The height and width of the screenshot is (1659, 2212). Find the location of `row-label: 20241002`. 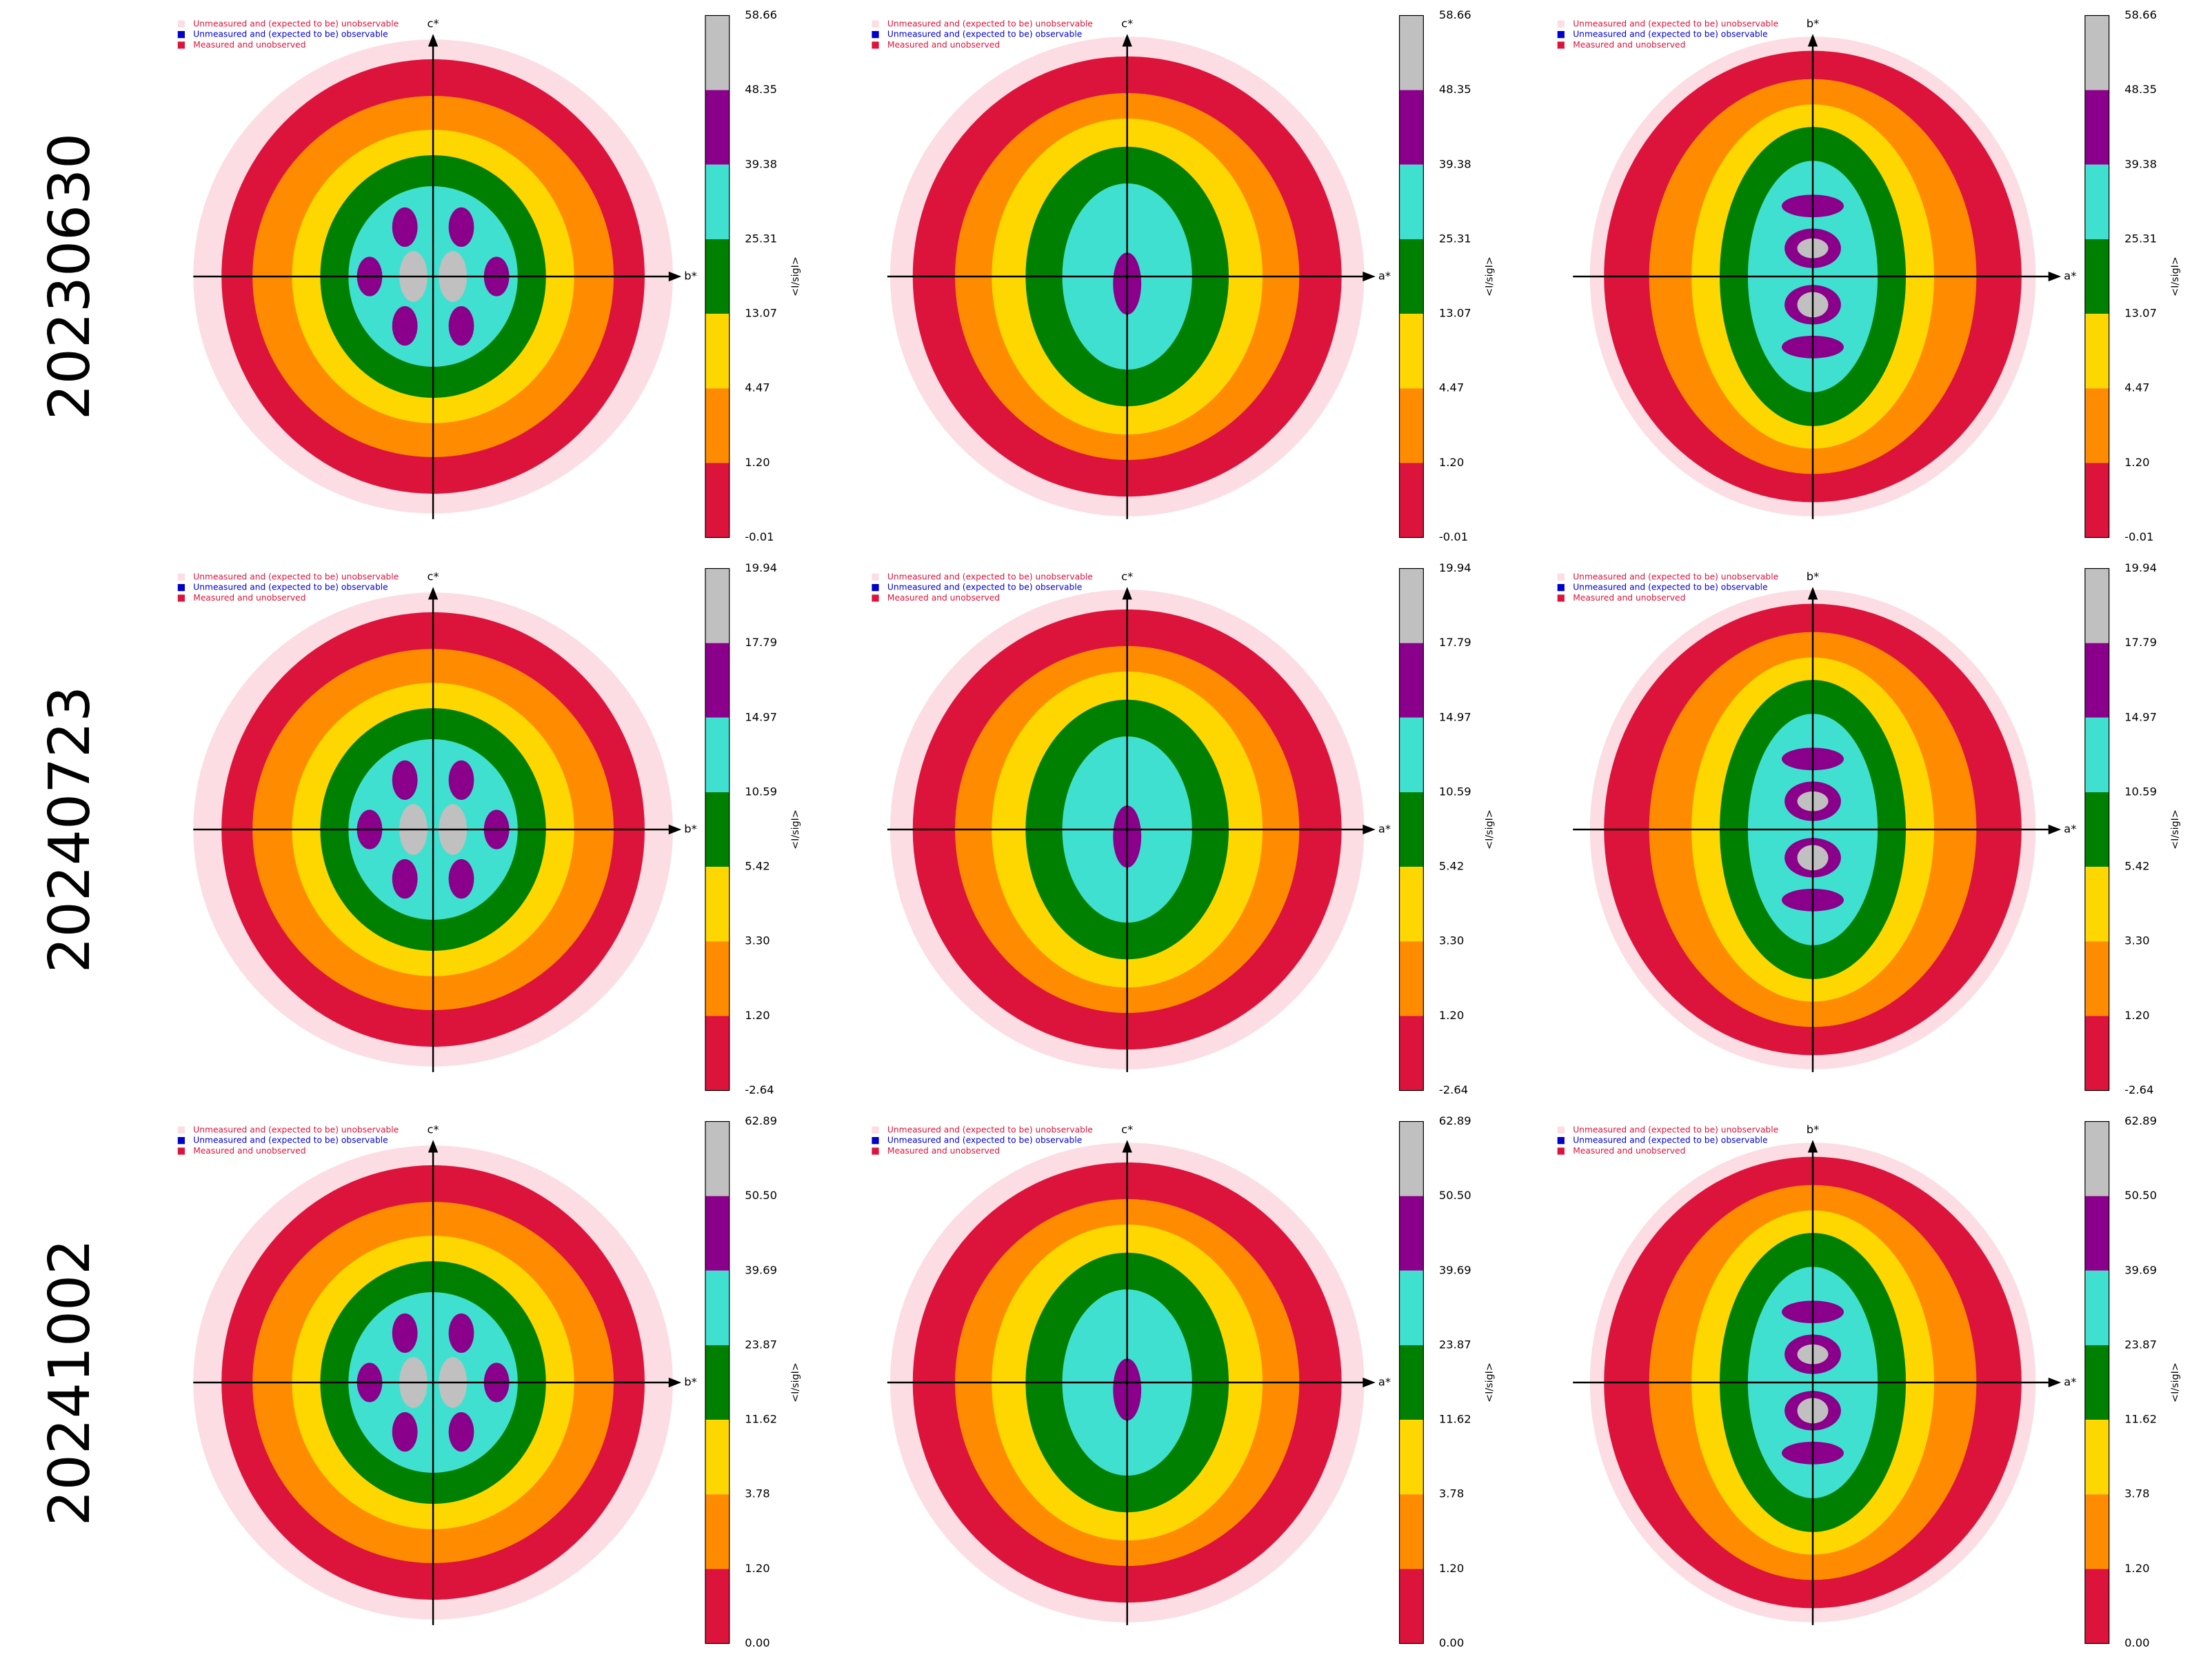

row-label: 20241002 is located at coordinates (70, 1383).